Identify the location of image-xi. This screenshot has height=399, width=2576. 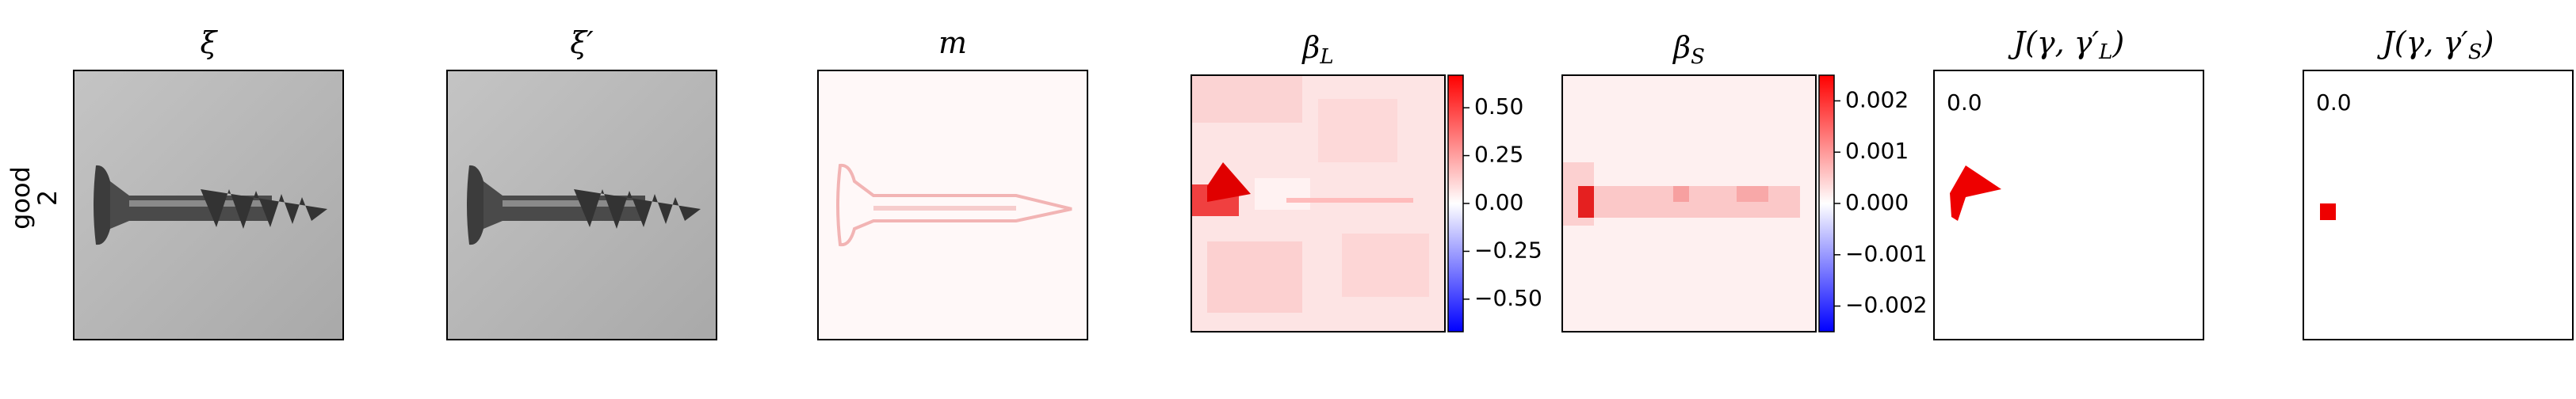
(208, 205).